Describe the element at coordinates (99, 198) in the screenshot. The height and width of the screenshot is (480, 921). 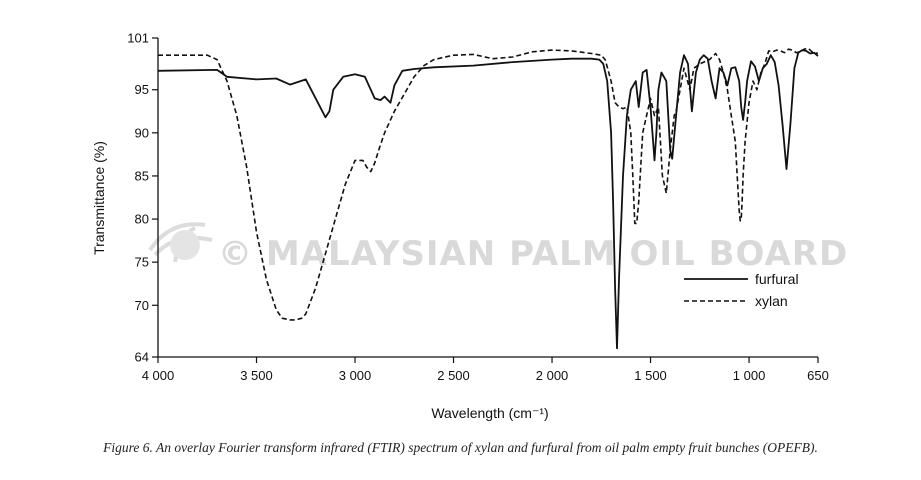
I see `y-axis-title: Transmittance (%)` at that location.